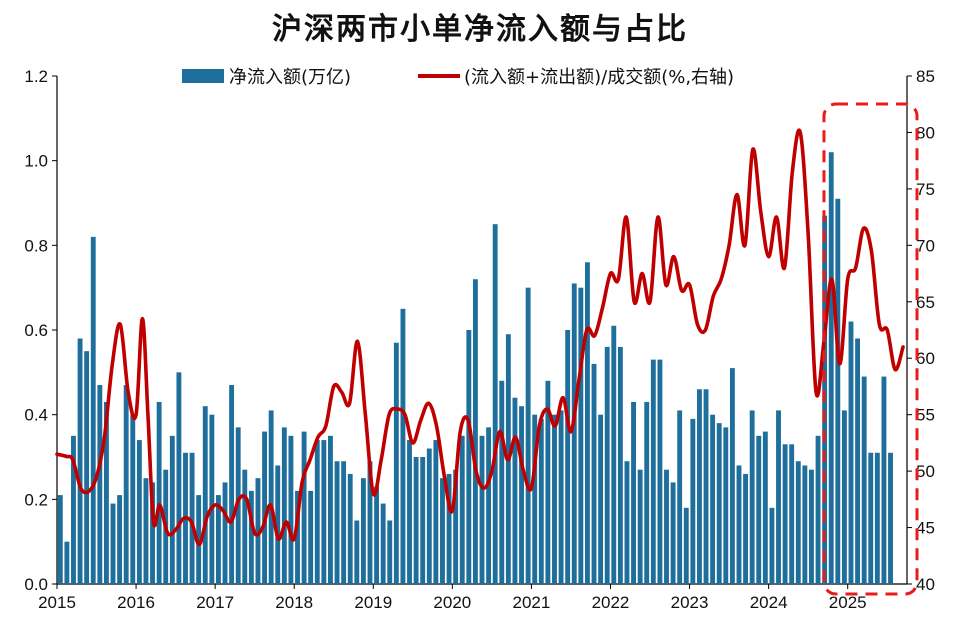 Image resolution: width=960 pixels, height=631 pixels. What do you see at coordinates (925, 415) in the screenshot?
I see `y-right-tick-label: 55` at bounding box center [925, 415].